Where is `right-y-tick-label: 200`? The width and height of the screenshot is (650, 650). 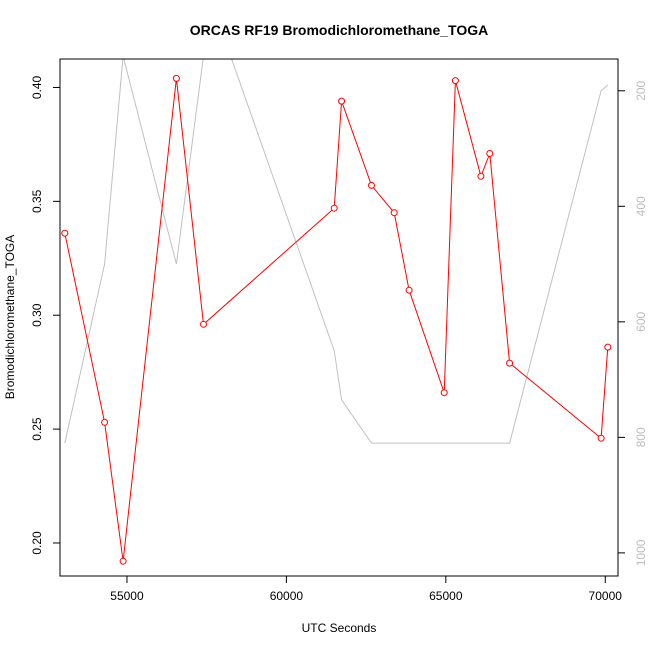
right-y-tick-label: 200 is located at coordinates (641, 90).